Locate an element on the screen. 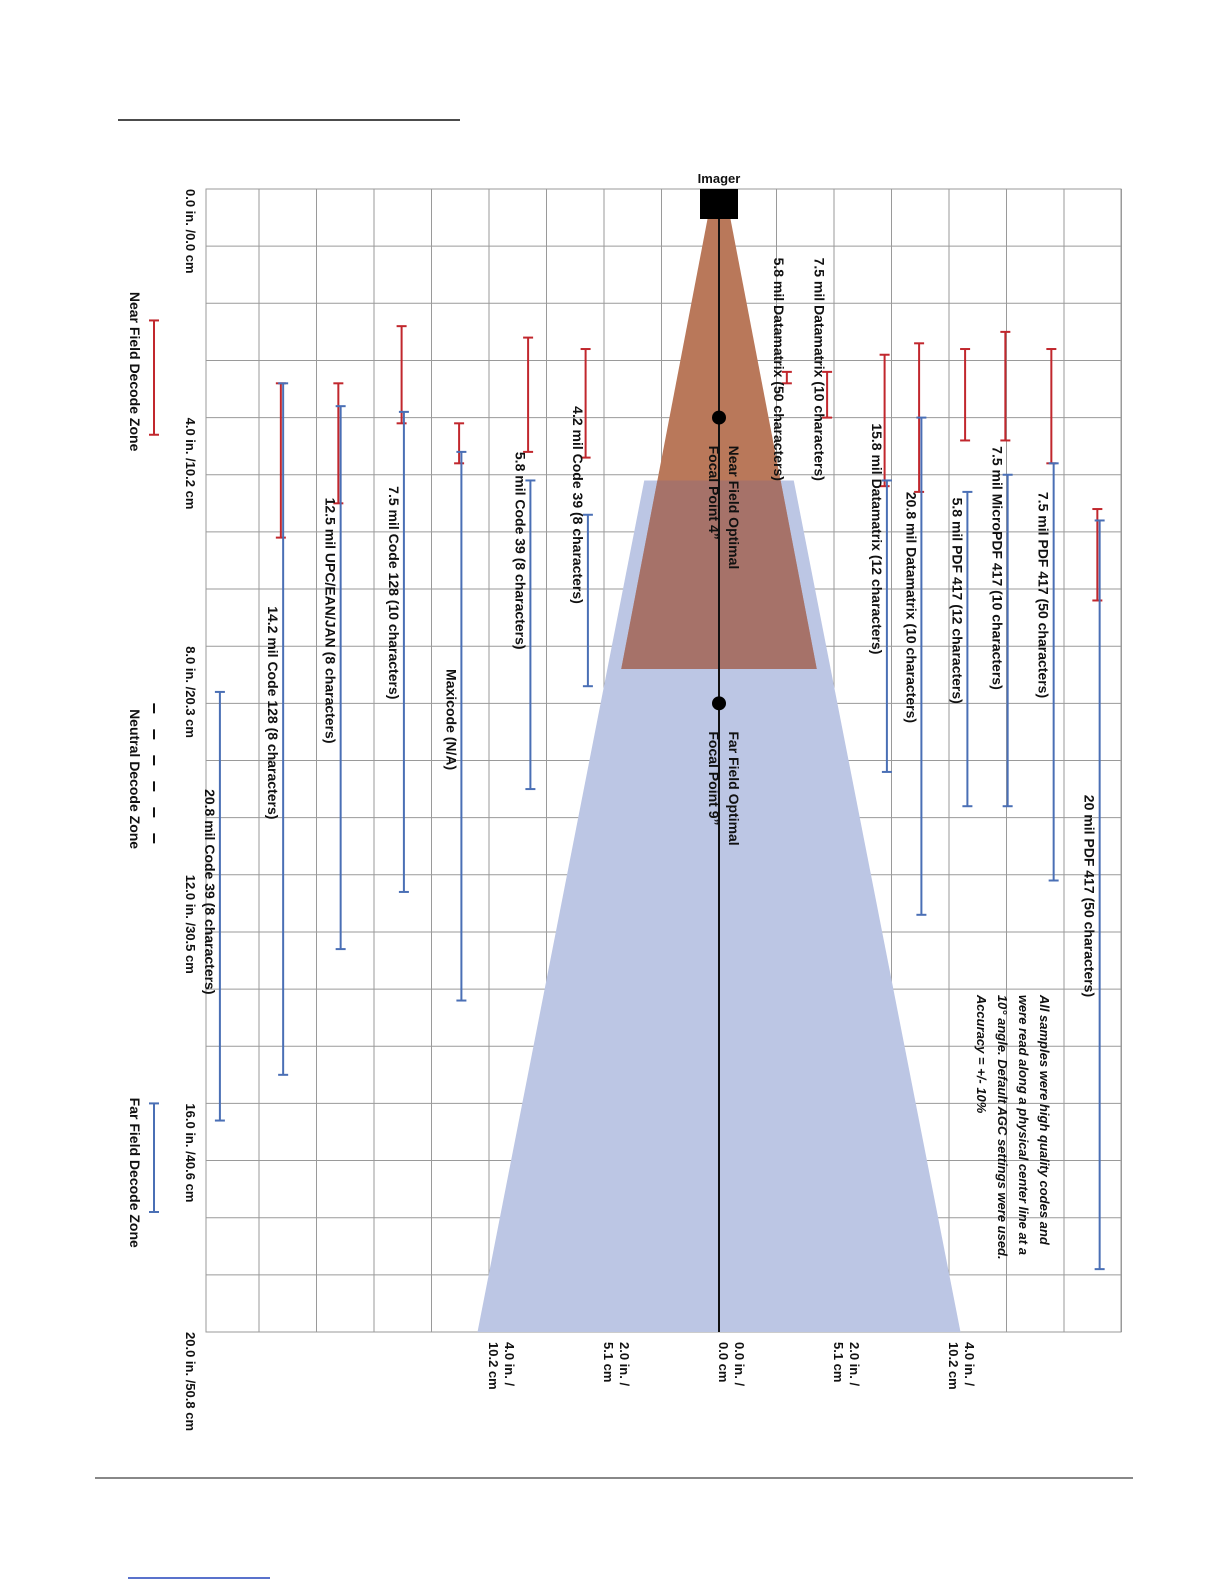 The width and height of the screenshot is (1225, 1585). distance-tick-label: 12.0 in. /30.5 cm is located at coordinates (190, 924).